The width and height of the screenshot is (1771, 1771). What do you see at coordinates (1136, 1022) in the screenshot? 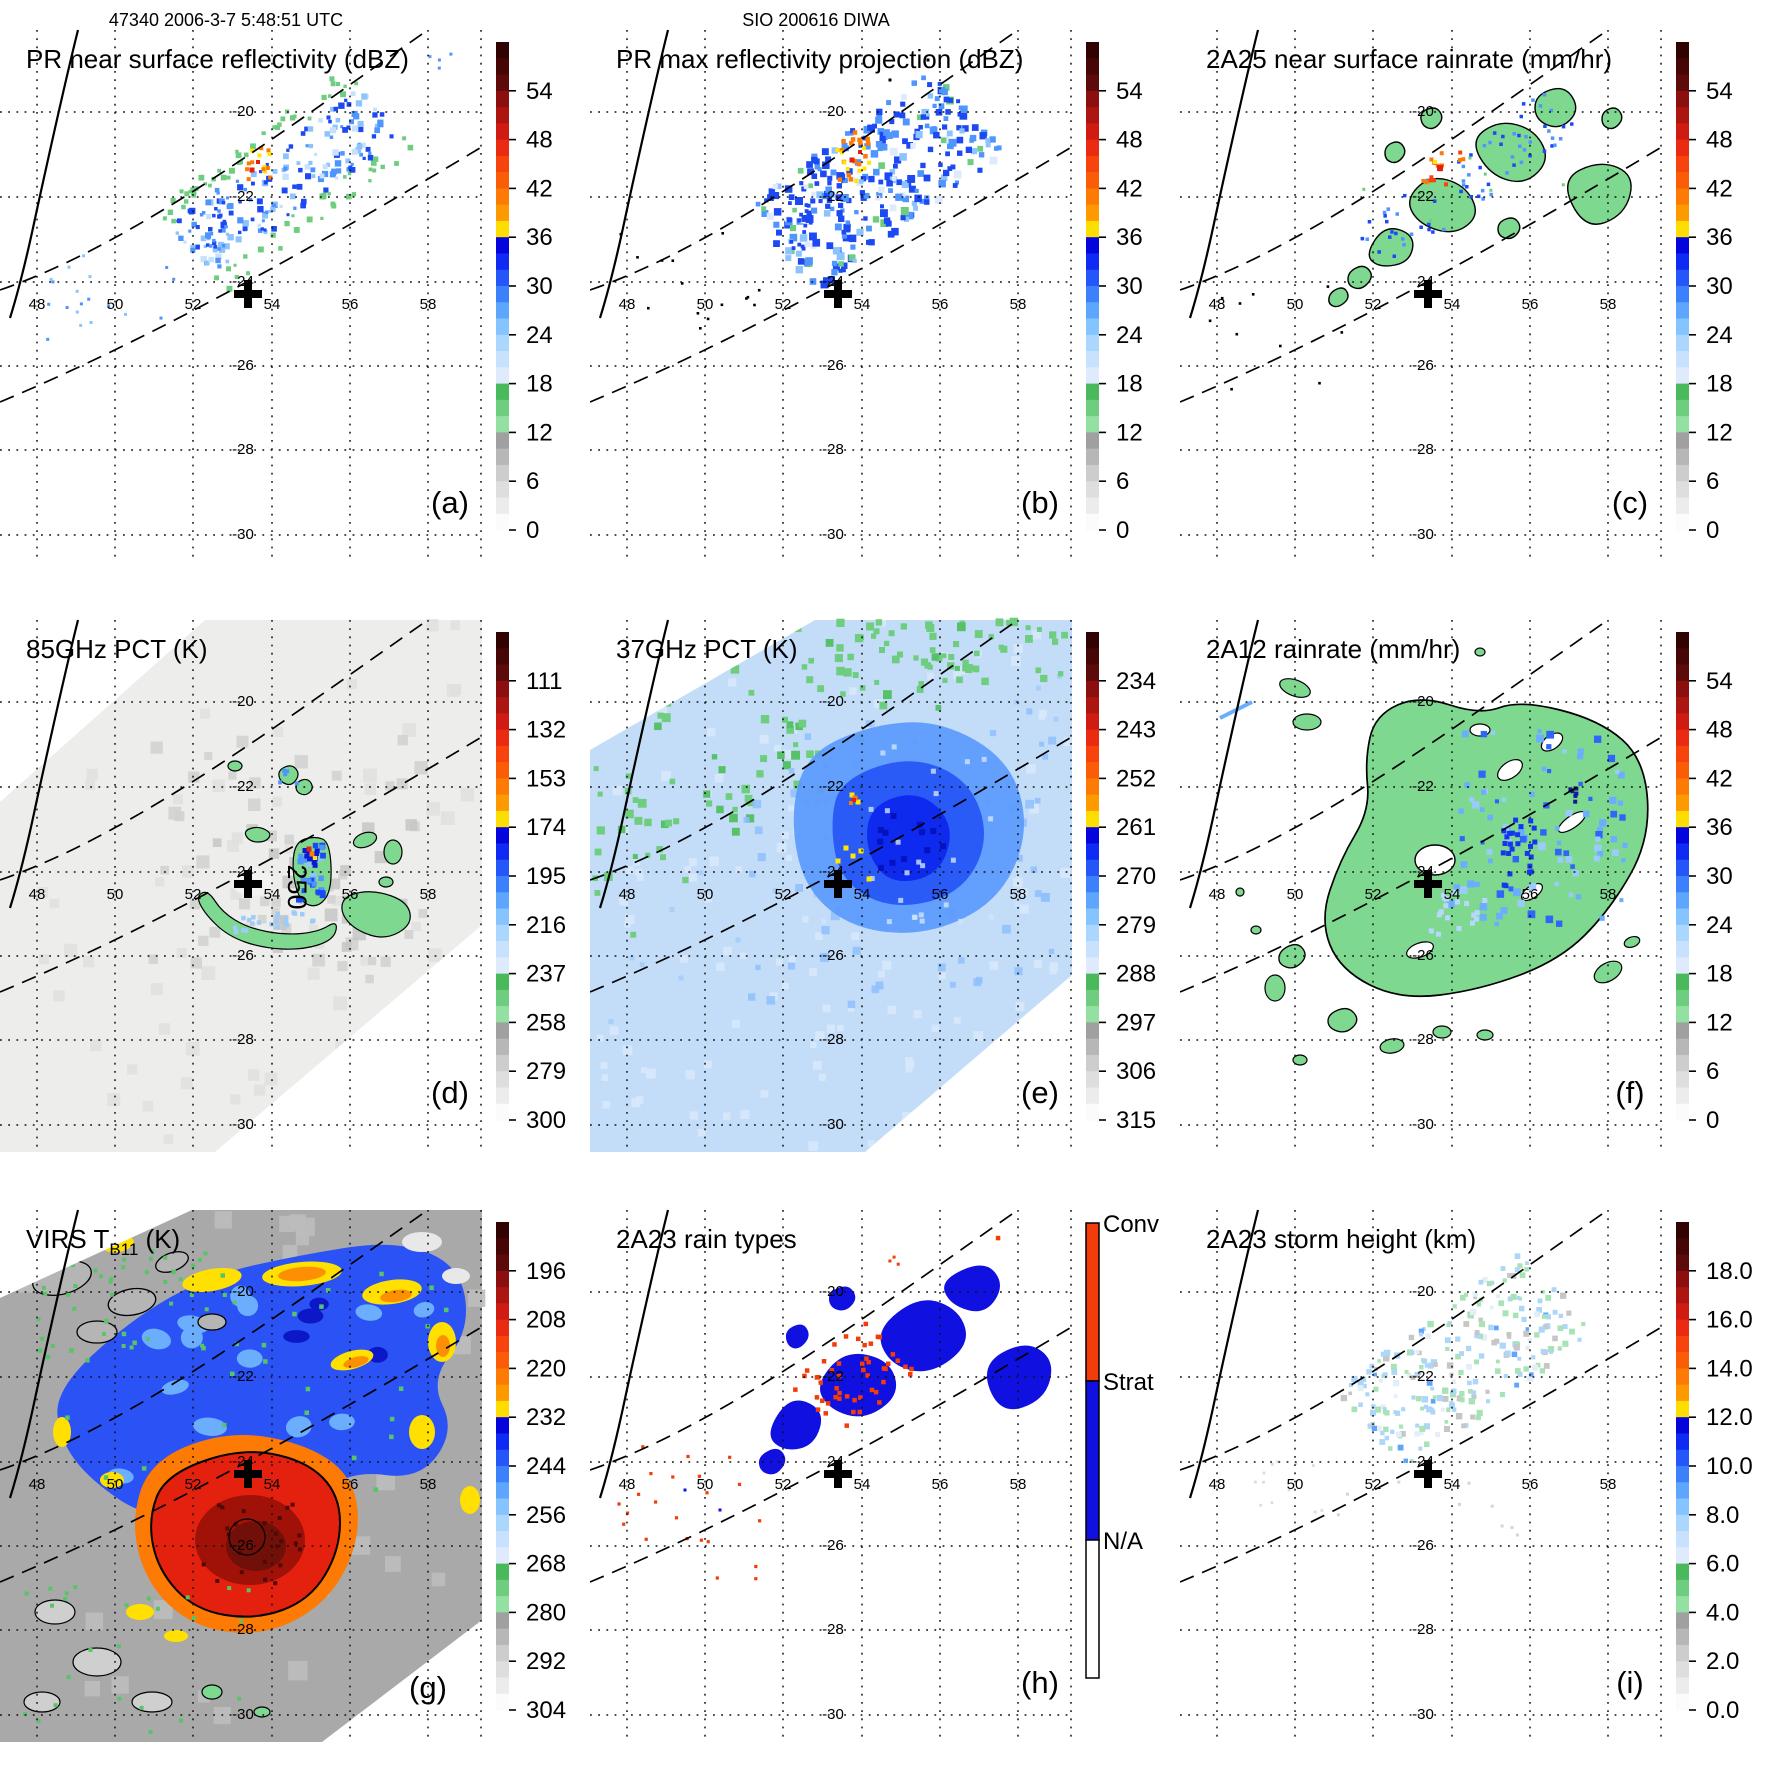
I see `colorbar-tick-label: 297` at bounding box center [1136, 1022].